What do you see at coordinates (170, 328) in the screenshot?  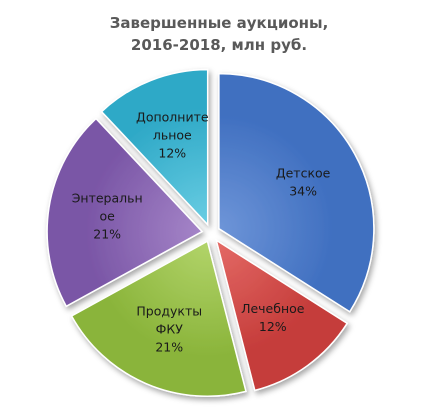 I see `slice-name-label-3-line-2: ФКУ` at bounding box center [170, 328].